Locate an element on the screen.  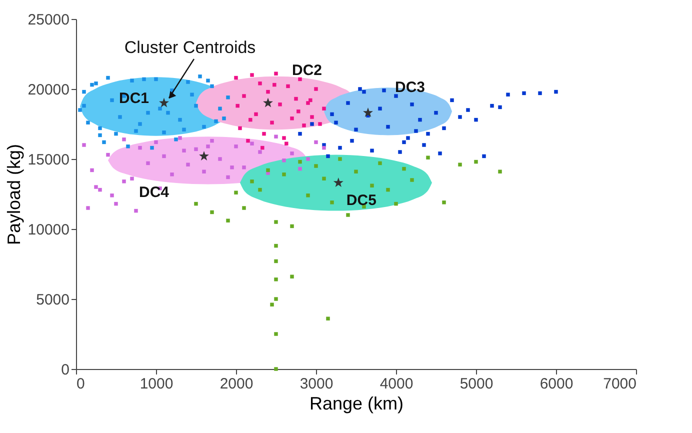
x-axis-title: Range (km) is located at coordinates (356, 404).